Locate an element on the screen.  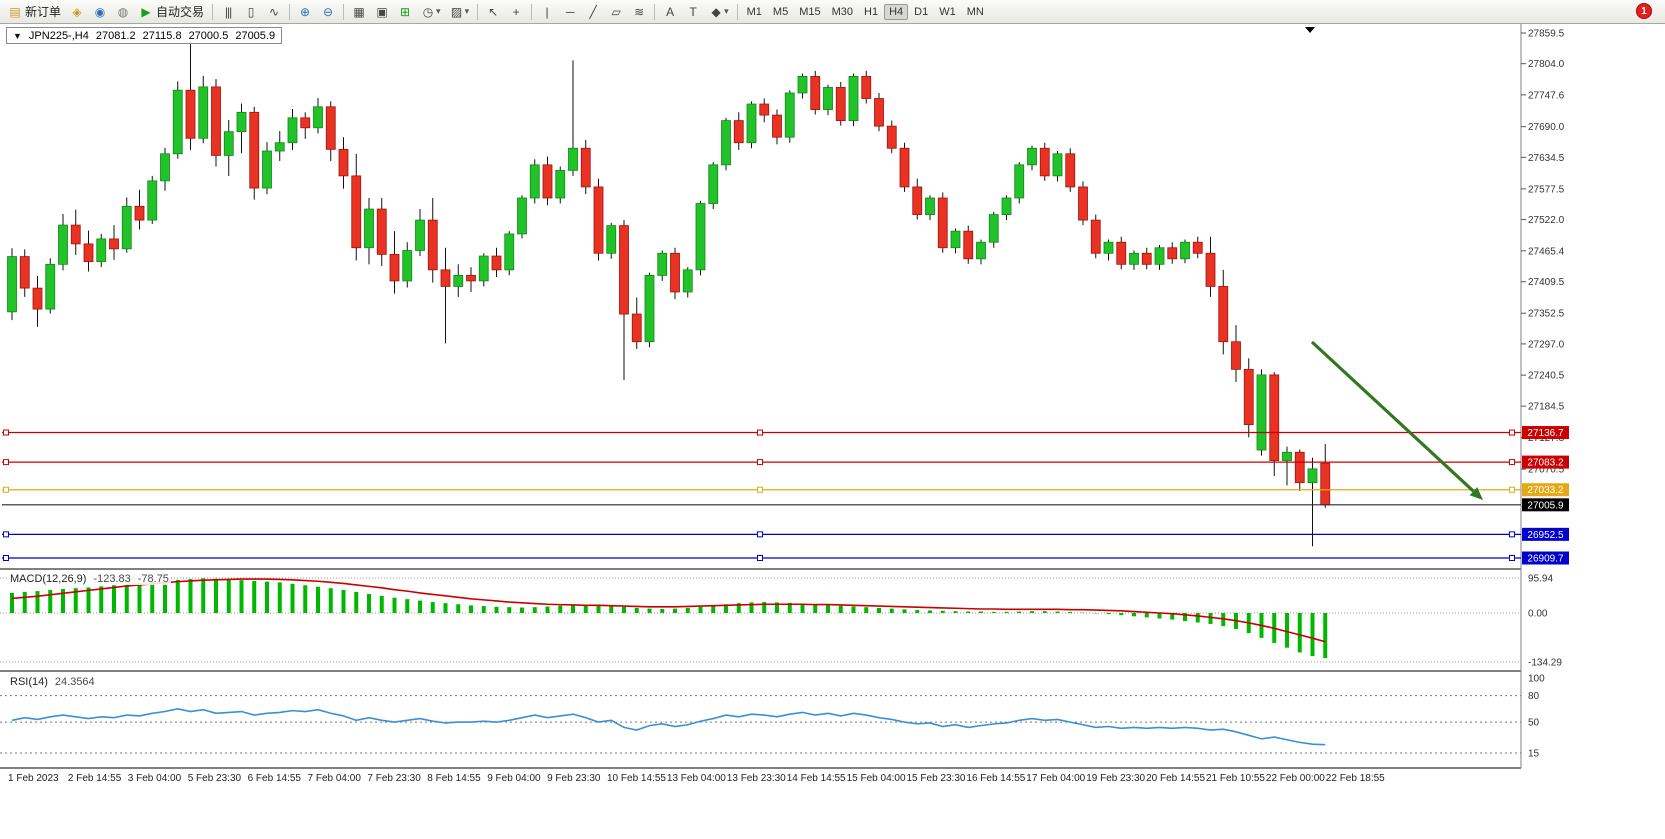
zoom-in-button: ⊕ is located at coordinates (305, 11).